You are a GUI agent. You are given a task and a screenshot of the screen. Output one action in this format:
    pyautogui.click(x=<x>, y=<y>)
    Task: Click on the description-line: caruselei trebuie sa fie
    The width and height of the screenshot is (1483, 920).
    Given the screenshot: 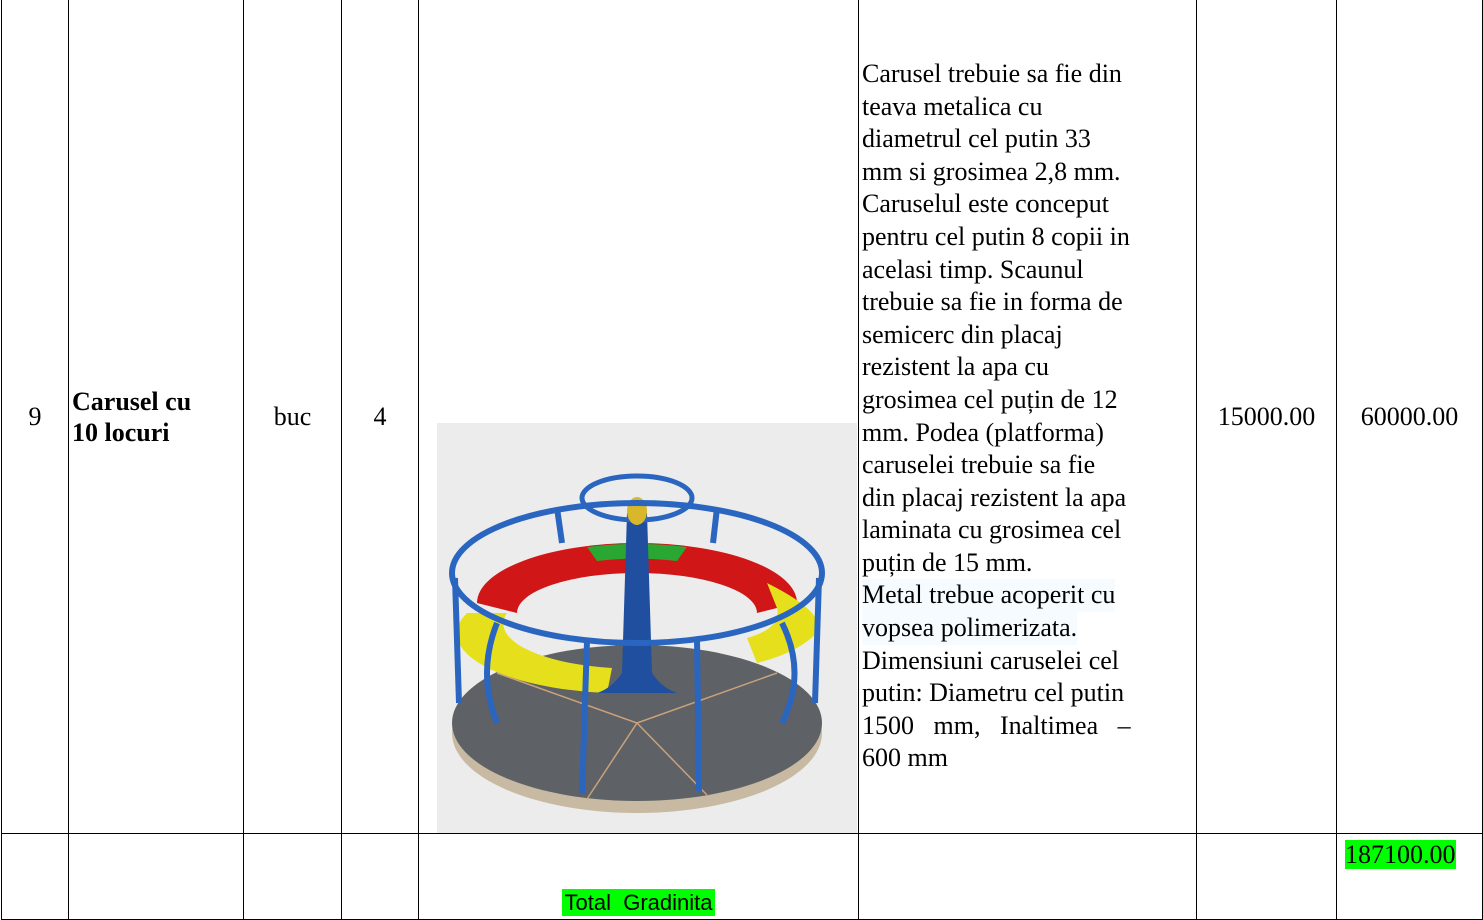 What is the action you would take?
    pyautogui.click(x=979, y=465)
    